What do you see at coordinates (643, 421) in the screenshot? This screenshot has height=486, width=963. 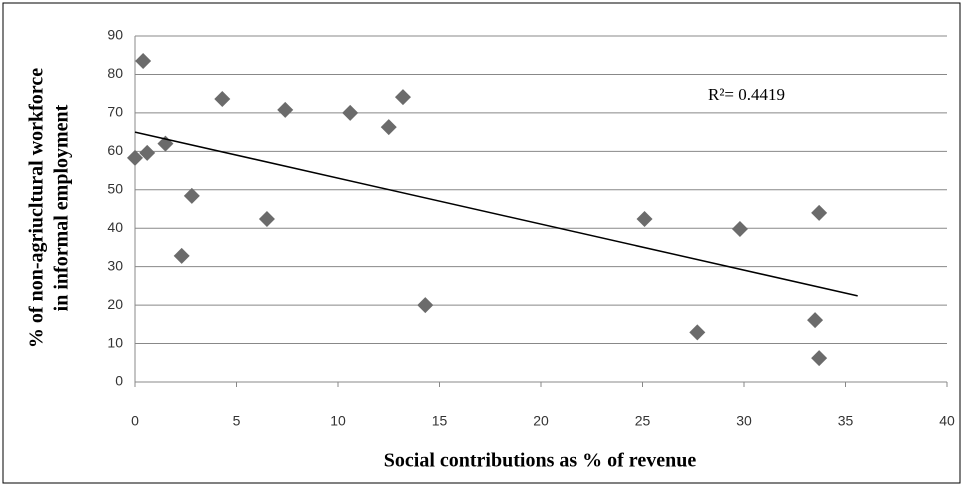 I see `x-tick-label: 25` at bounding box center [643, 421].